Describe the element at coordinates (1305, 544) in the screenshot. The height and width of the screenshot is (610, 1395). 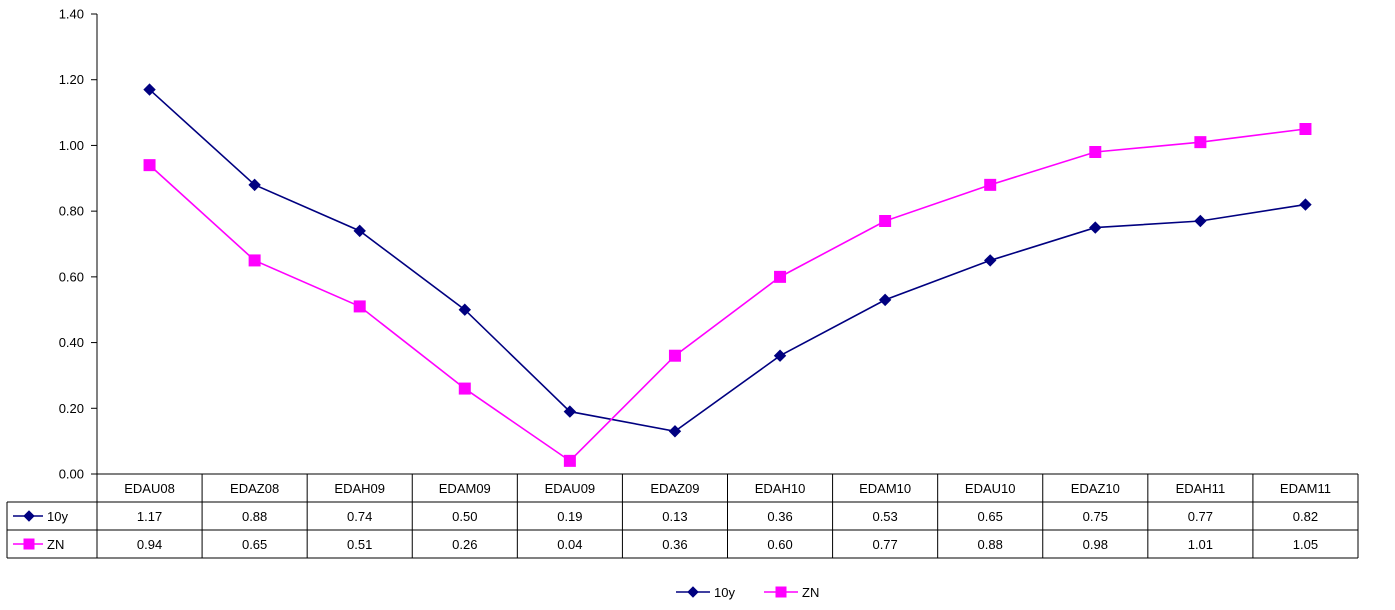
I see `table-cell-value: 1.05` at that location.